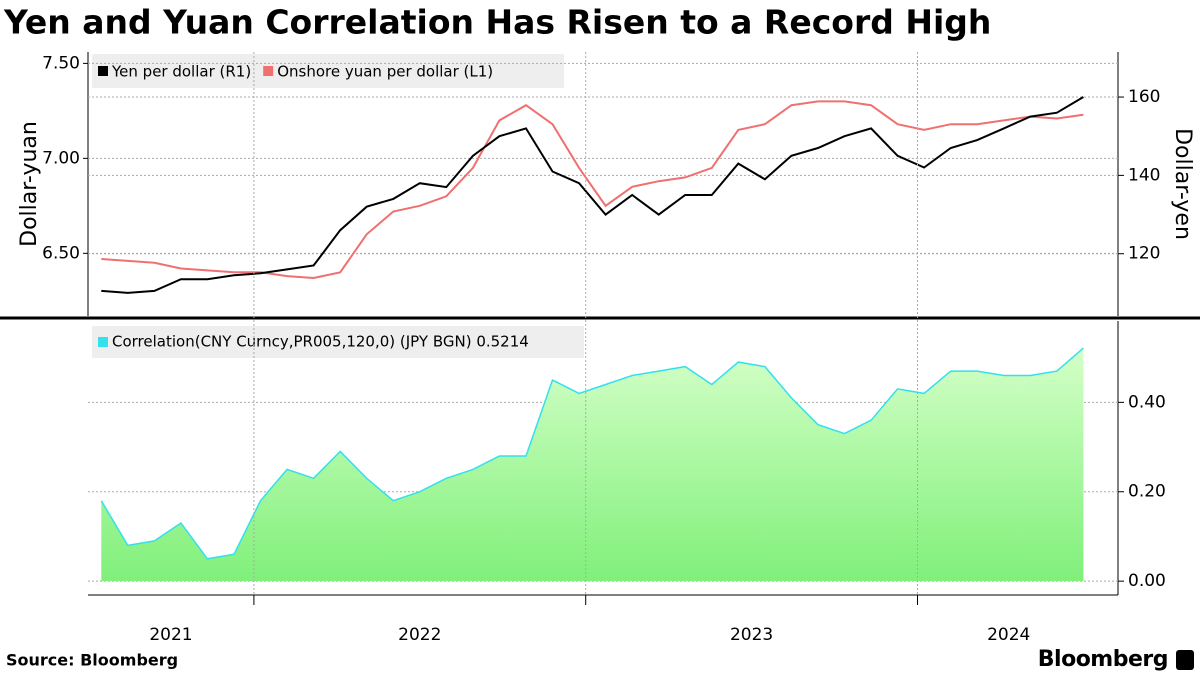  What do you see at coordinates (1144, 97) in the screenshot?
I see `y-tick-label: 160` at bounding box center [1144, 97].